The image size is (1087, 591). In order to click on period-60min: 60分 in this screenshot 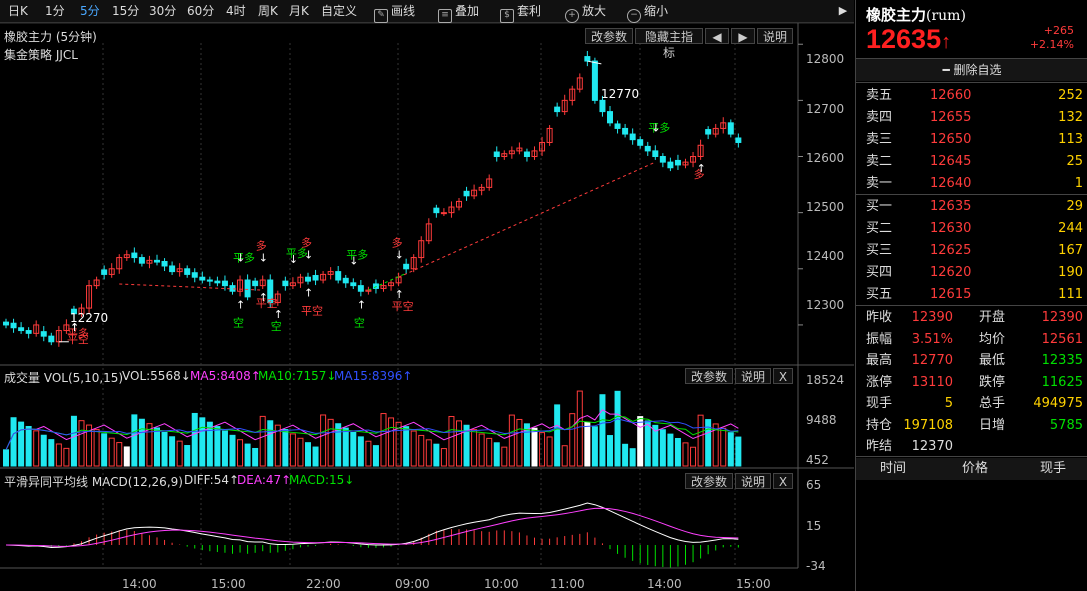, I will do `click(201, 11)`.